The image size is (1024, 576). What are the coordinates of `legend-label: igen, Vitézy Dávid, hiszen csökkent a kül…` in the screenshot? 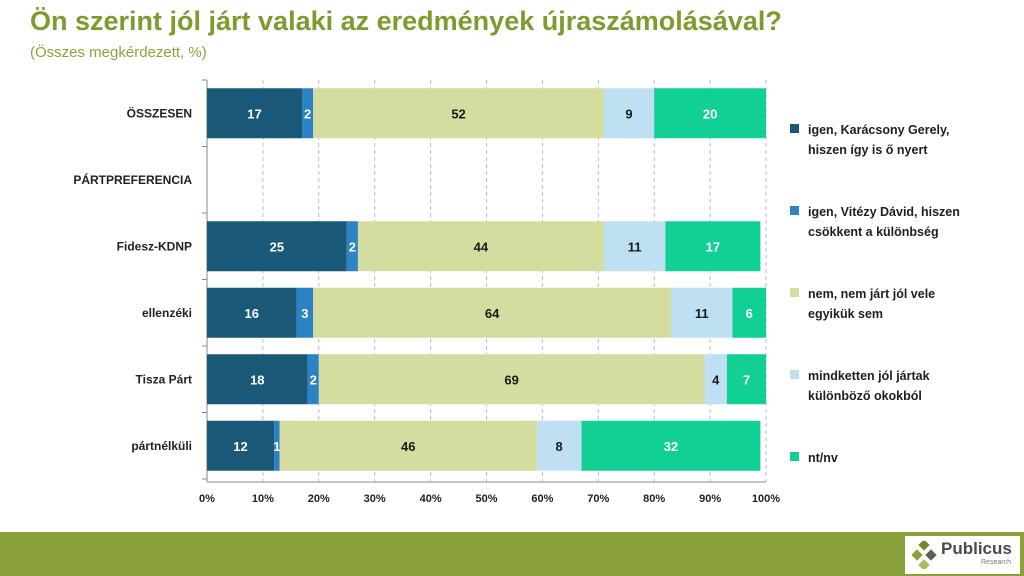 It's located at (884, 222).